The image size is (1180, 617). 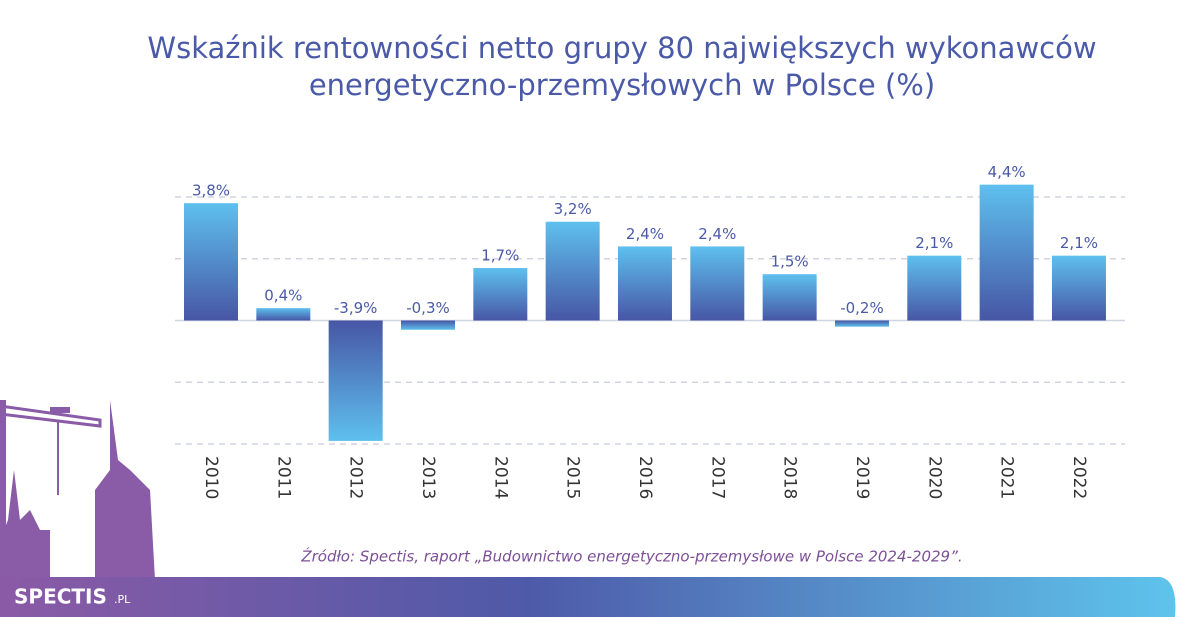 I want to click on x-tick-label: 2013, so click(x=428, y=477).